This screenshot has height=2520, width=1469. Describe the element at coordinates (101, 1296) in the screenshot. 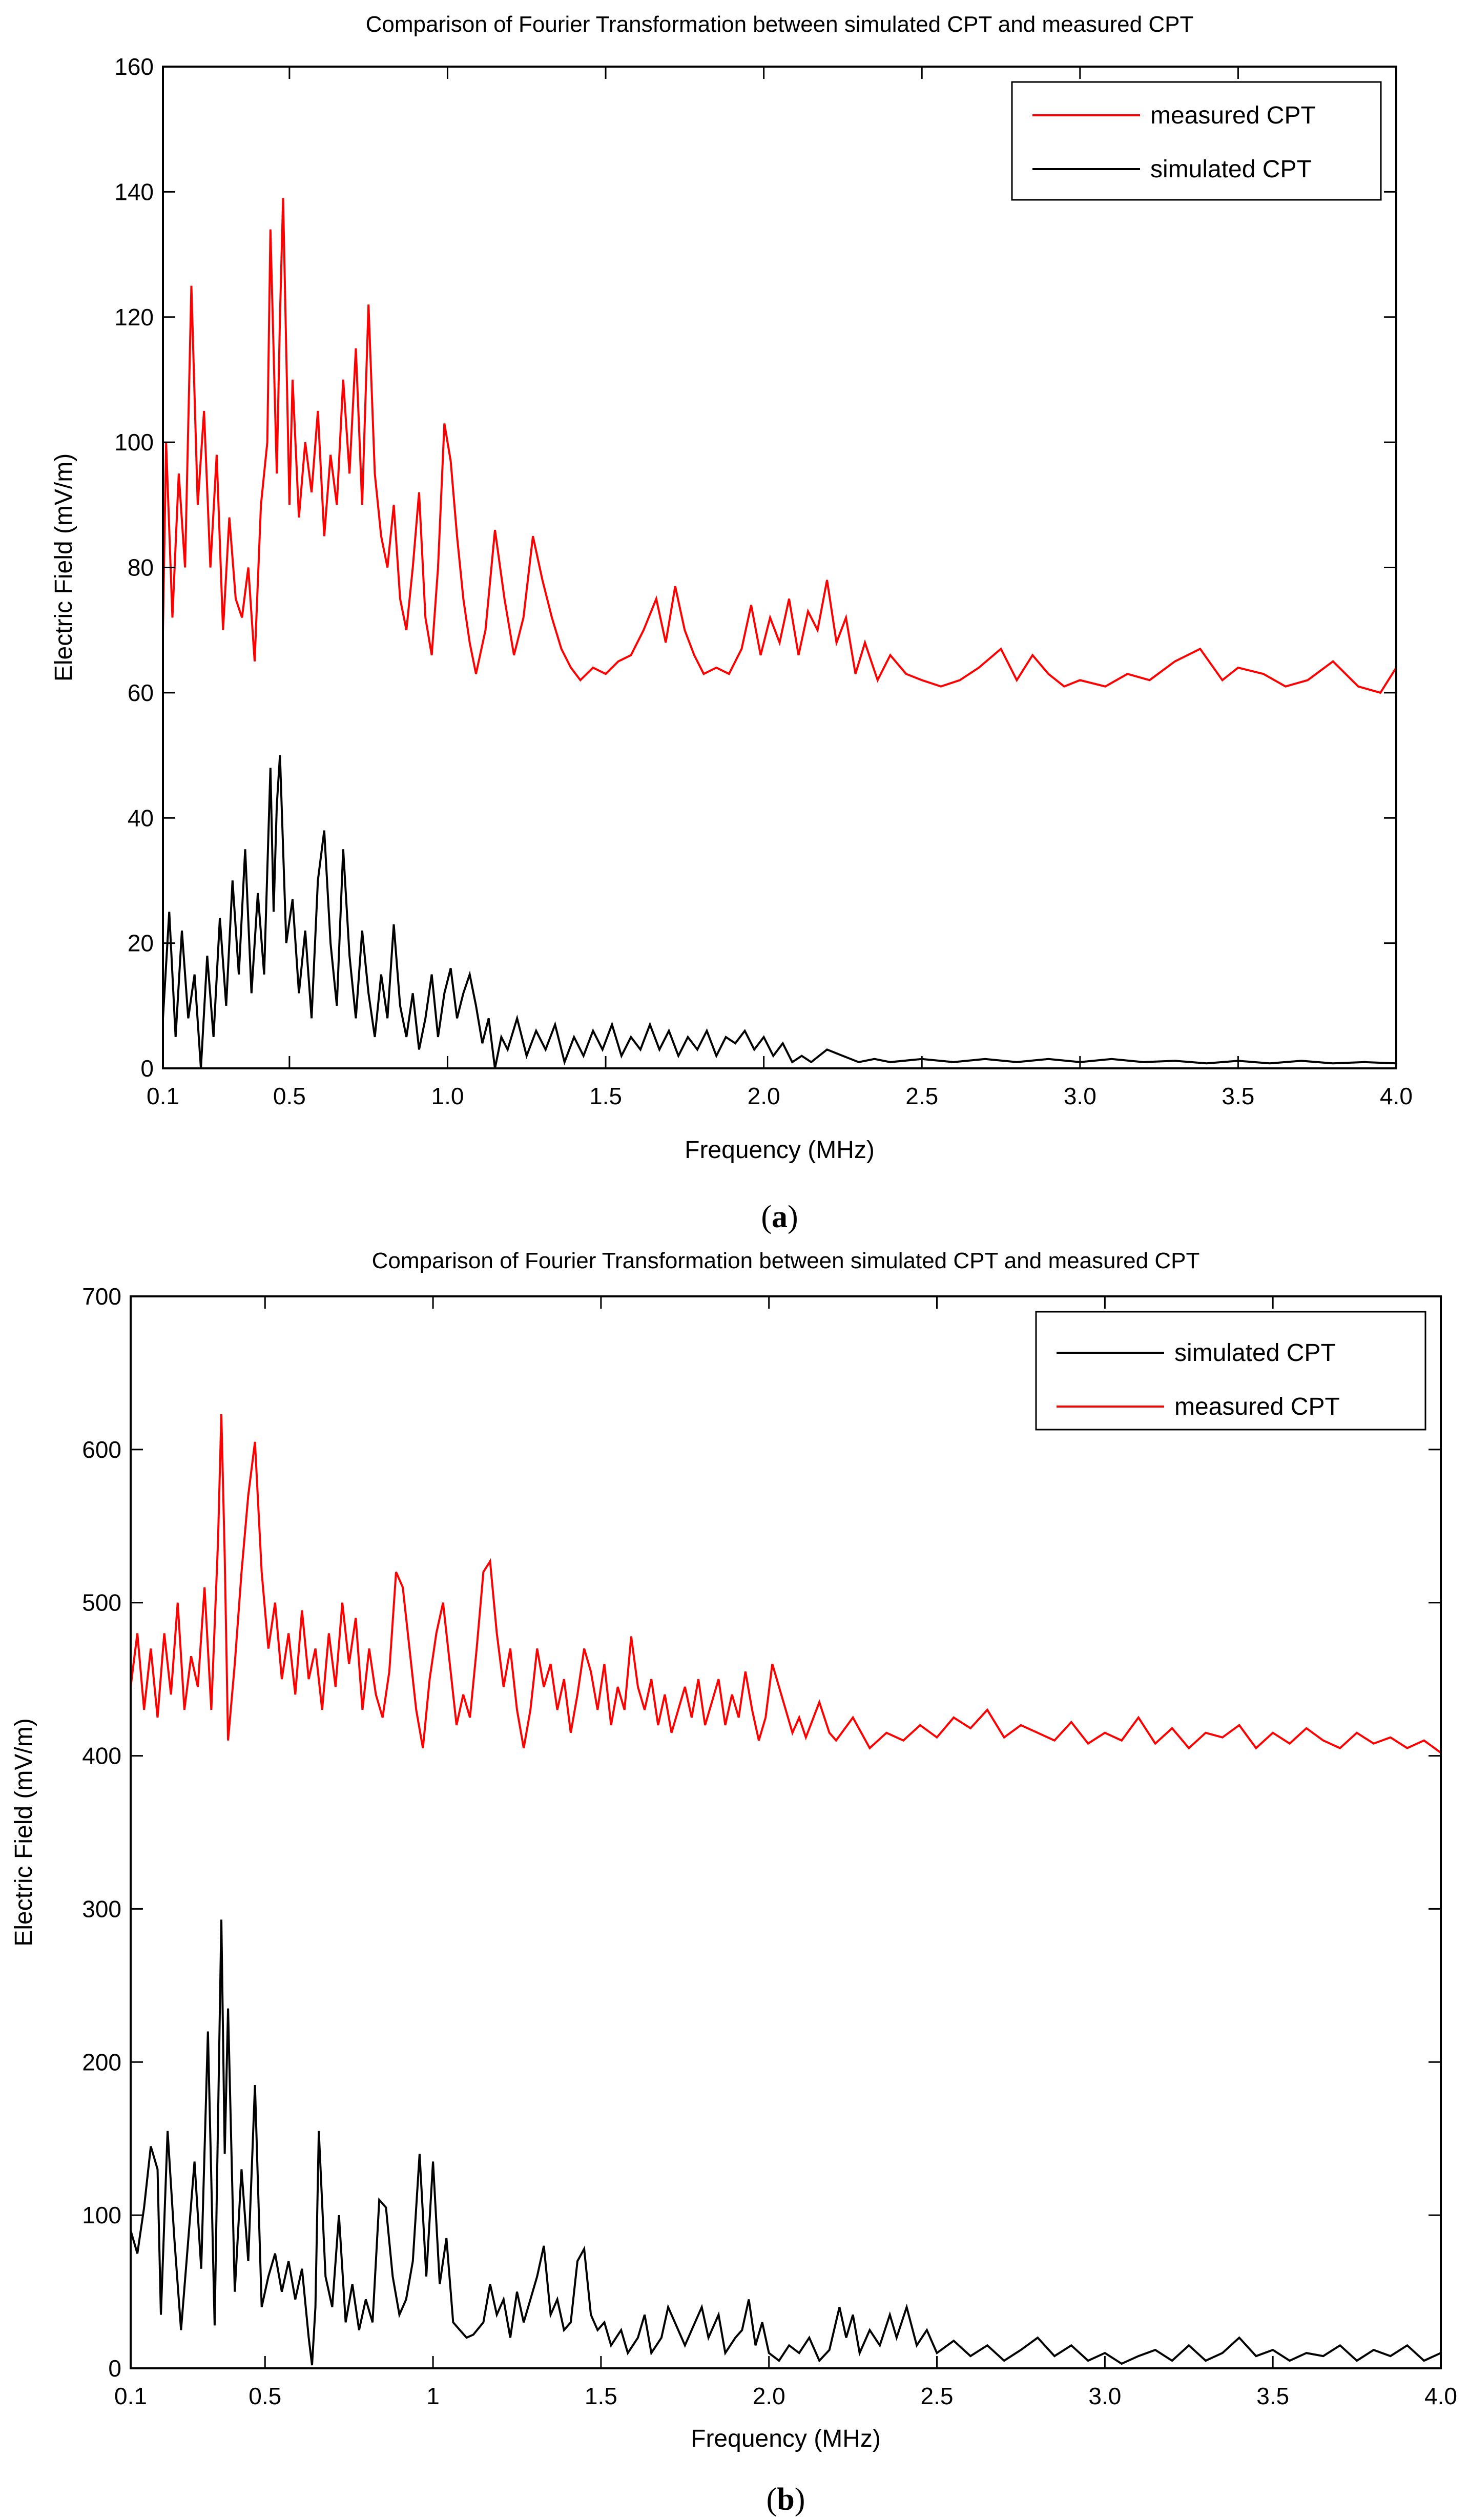

I see `y-tick-label: 700` at that location.